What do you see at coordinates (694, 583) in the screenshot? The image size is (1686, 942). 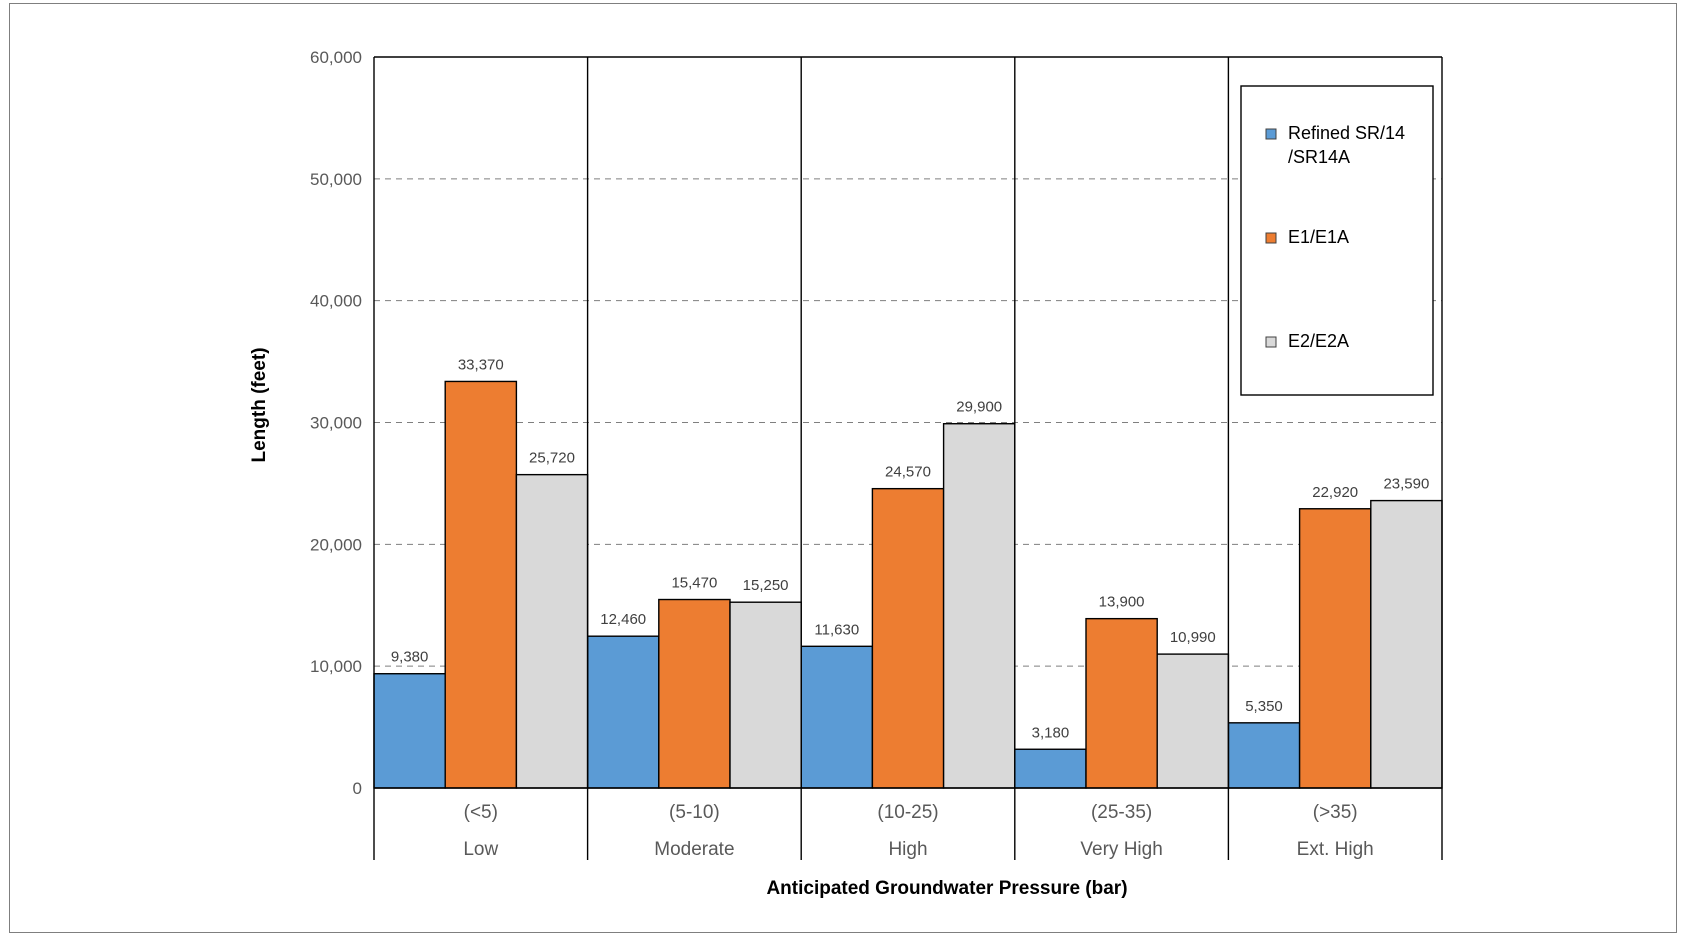 I see `data-label: 15,470` at bounding box center [694, 583].